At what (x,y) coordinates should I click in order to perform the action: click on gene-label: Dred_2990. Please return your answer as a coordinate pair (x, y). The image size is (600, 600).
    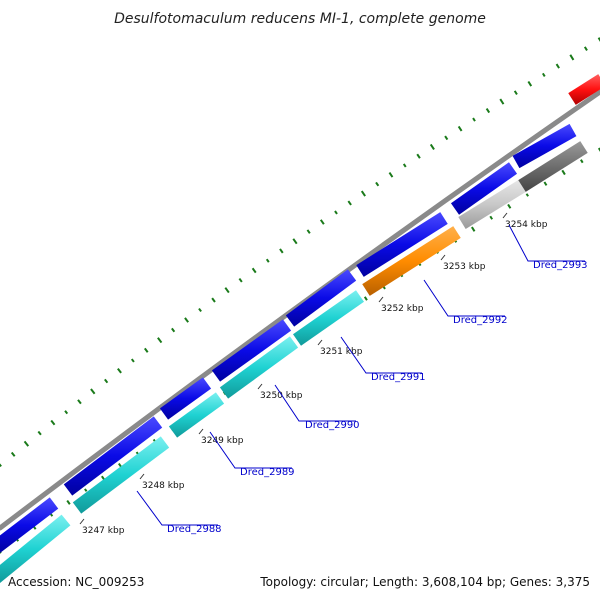
    Looking at the image, I should click on (332, 425).